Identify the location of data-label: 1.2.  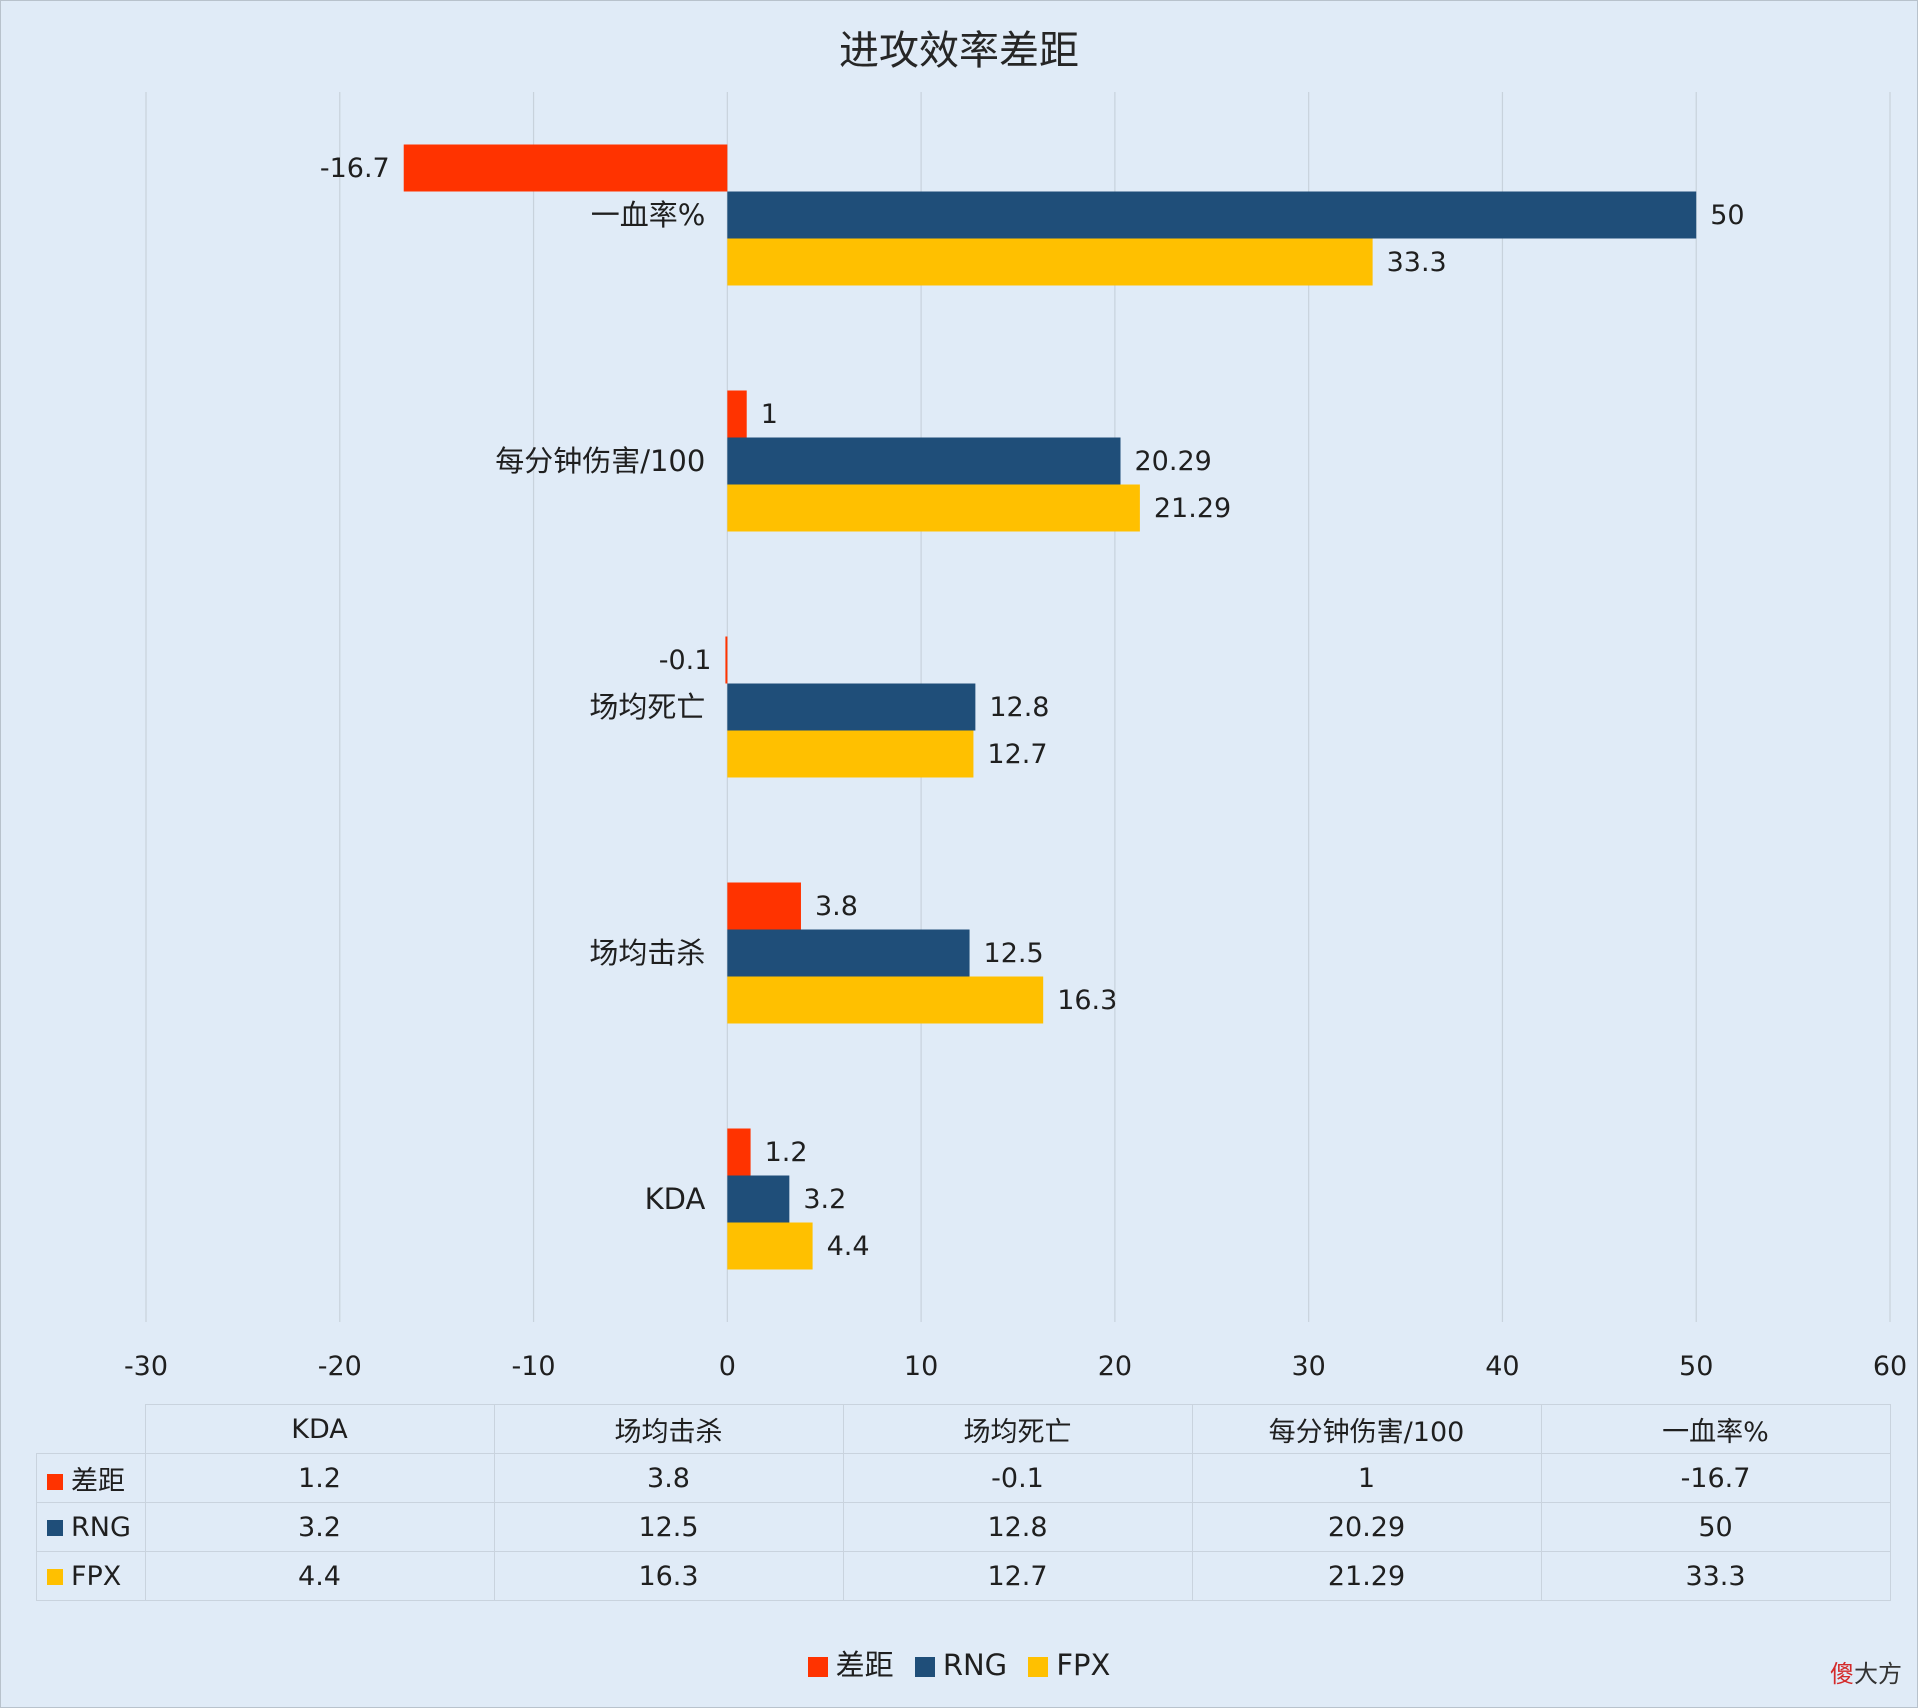
(786, 1152).